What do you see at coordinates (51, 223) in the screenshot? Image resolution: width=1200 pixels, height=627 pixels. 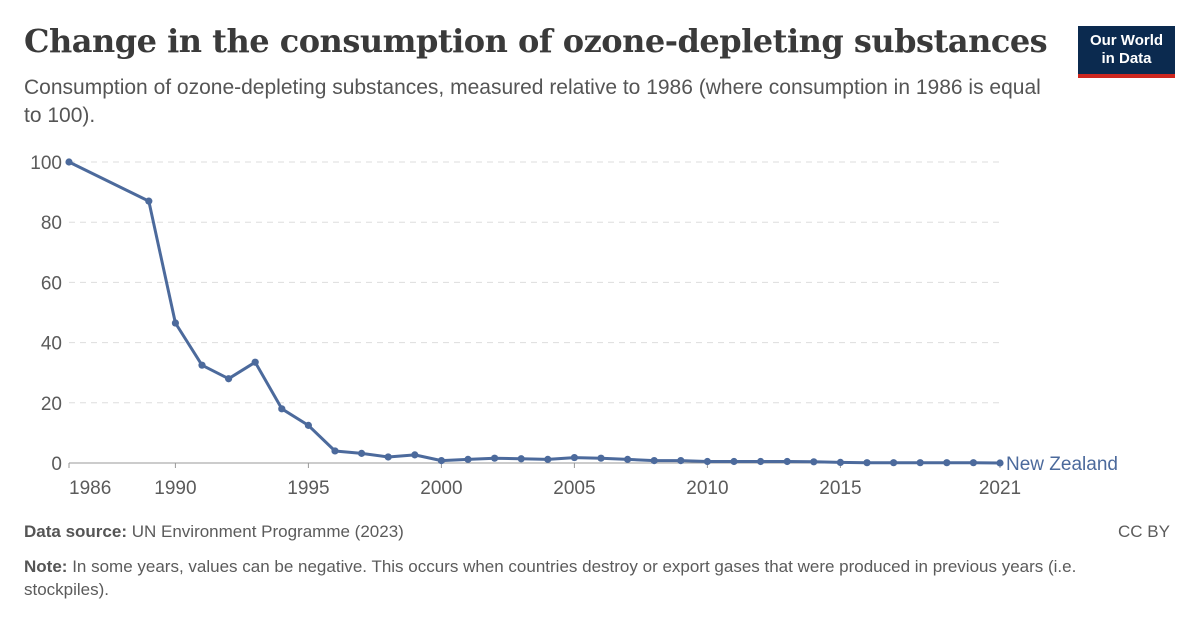 I see `y-tick-label: 80` at bounding box center [51, 223].